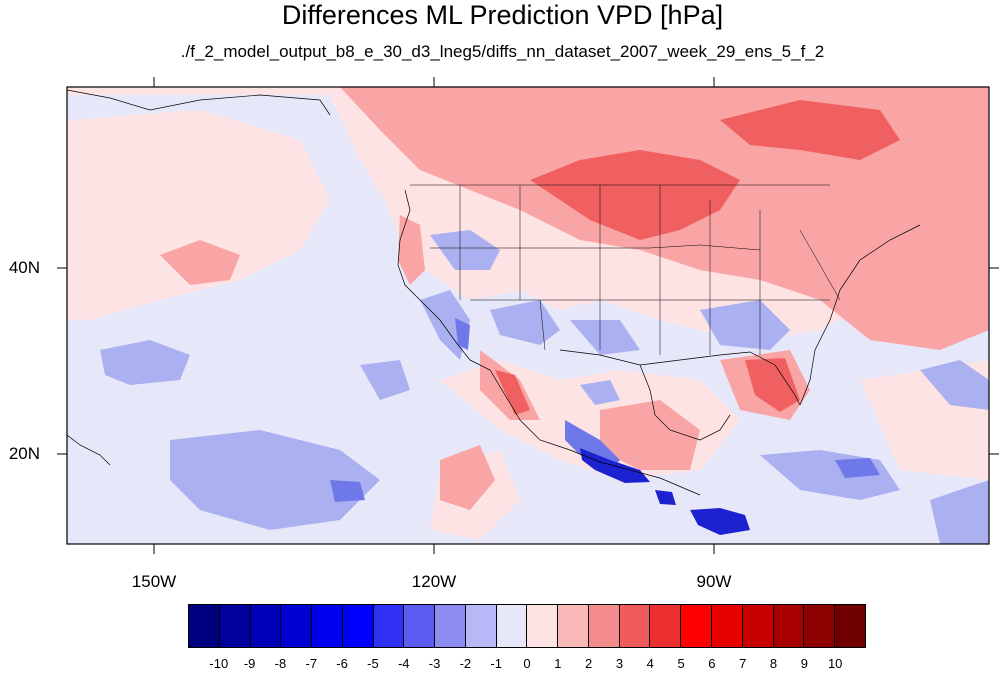  I want to click on colorbar-tick-label: 8, so click(773, 663).